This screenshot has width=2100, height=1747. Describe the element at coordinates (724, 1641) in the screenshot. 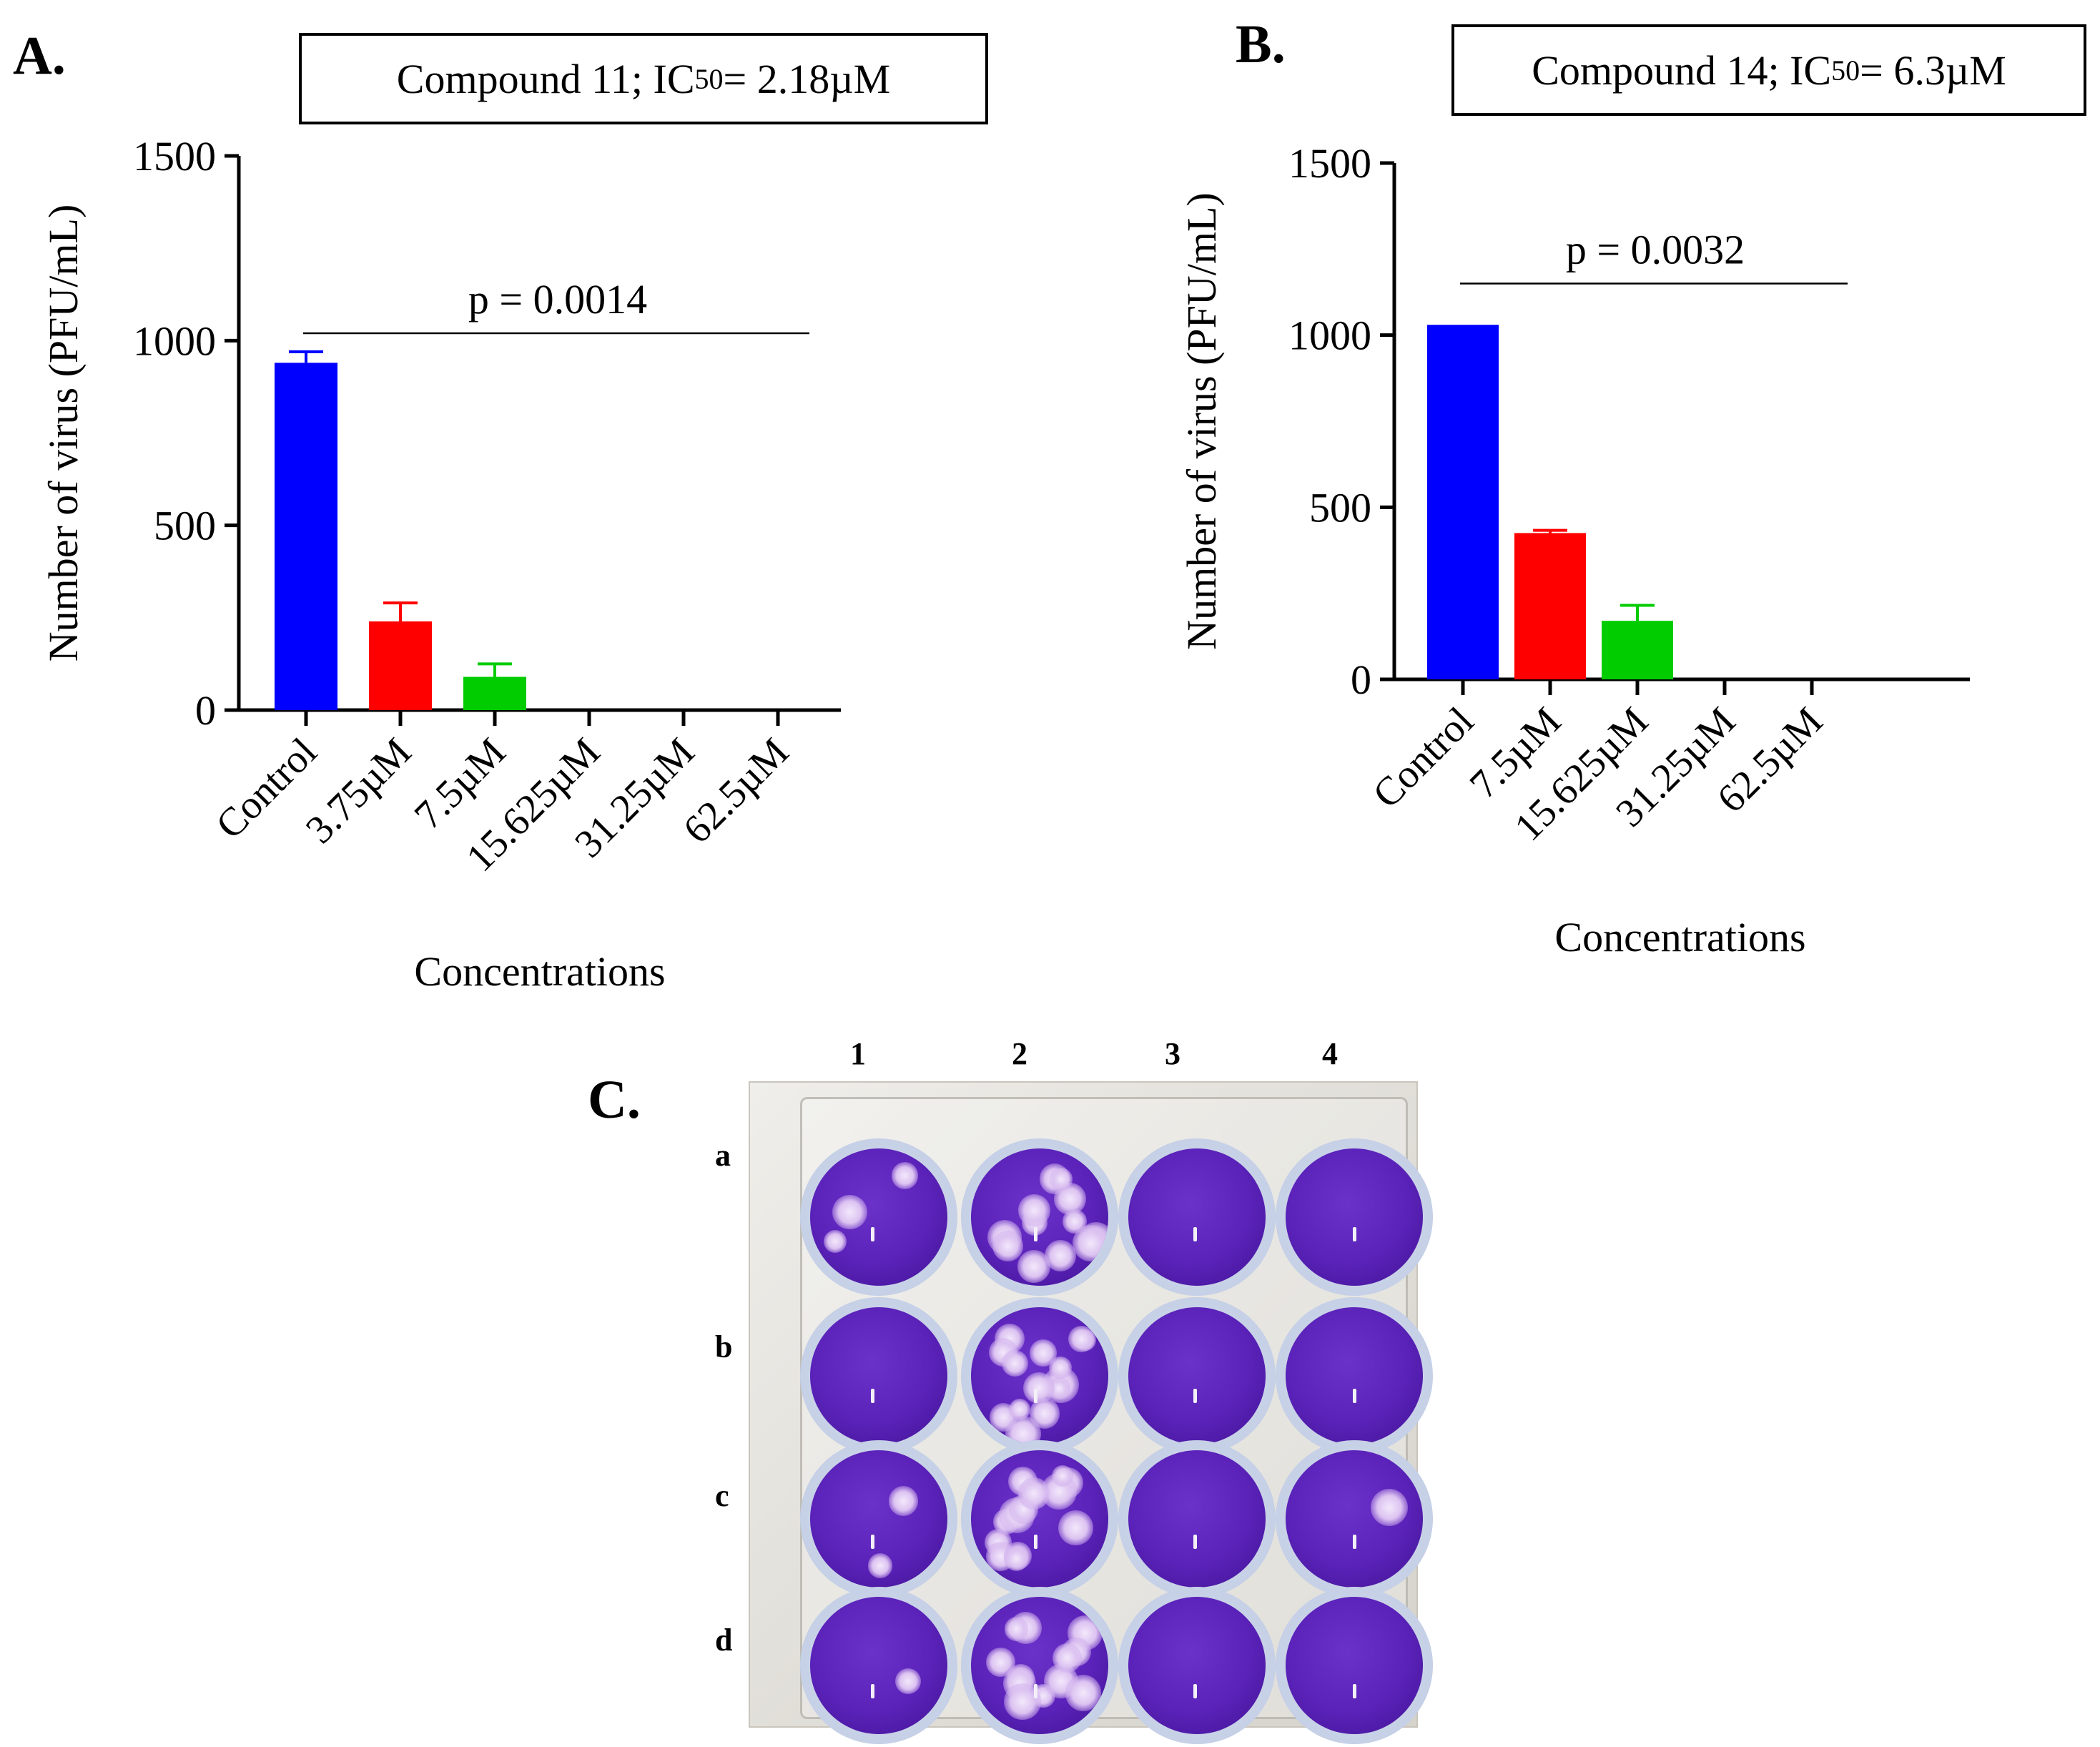

I see `row-label-d: d` at that location.